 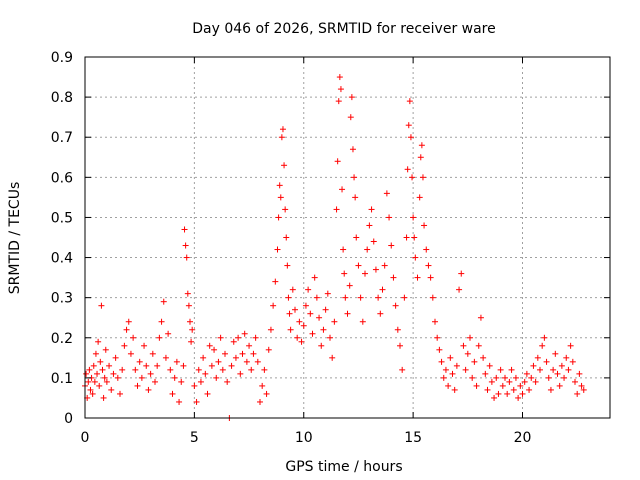 What do you see at coordinates (62, 98) in the screenshot?
I see `y-tick-label: 0.8` at bounding box center [62, 98].